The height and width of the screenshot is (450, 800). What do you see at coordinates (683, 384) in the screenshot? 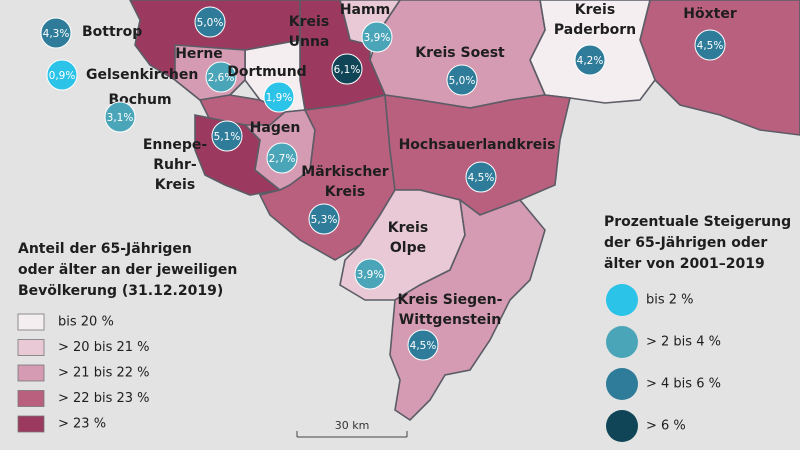
I see `legend-item: > 4 bis 6 %` at bounding box center [683, 384].